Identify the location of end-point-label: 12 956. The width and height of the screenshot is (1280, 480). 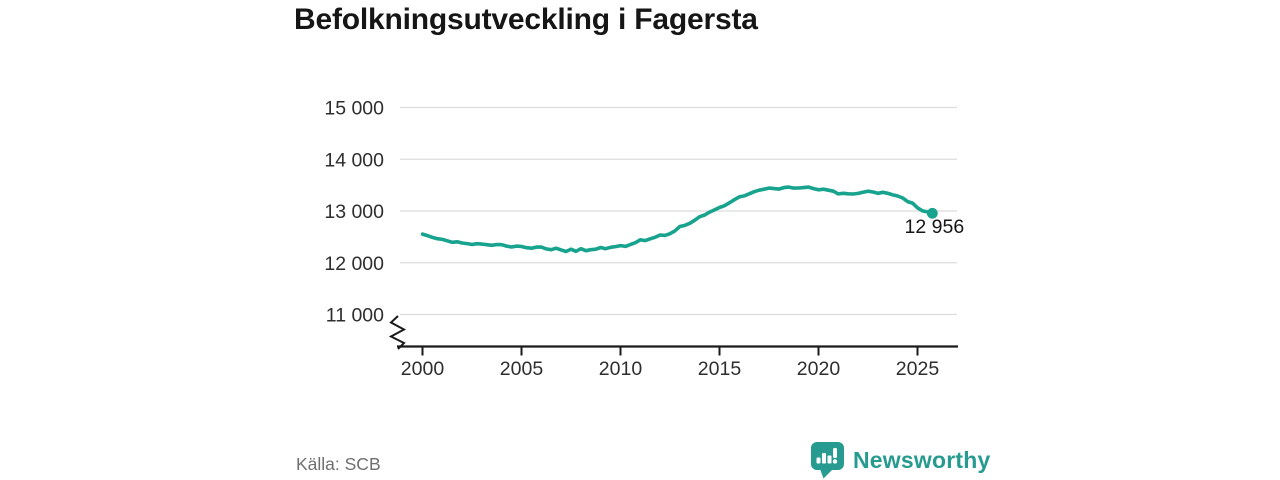
(935, 227).